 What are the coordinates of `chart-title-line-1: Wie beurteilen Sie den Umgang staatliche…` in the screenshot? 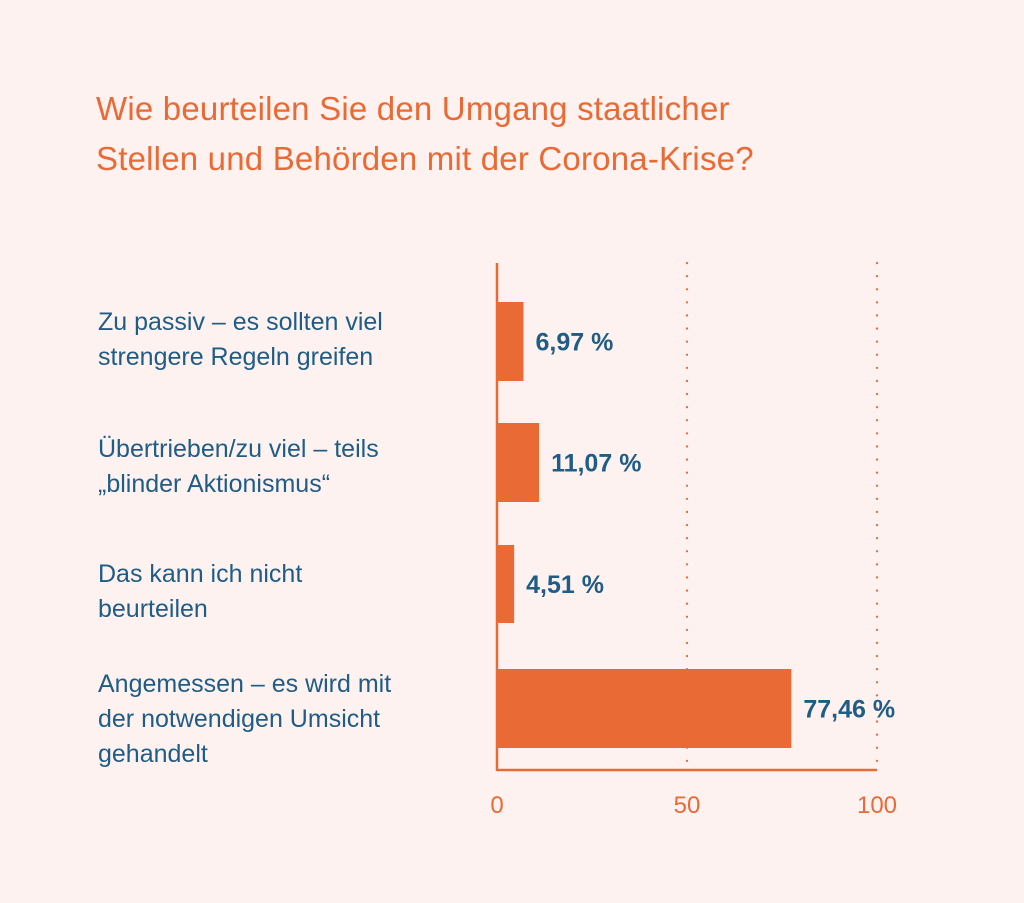 It's located at (413, 108).